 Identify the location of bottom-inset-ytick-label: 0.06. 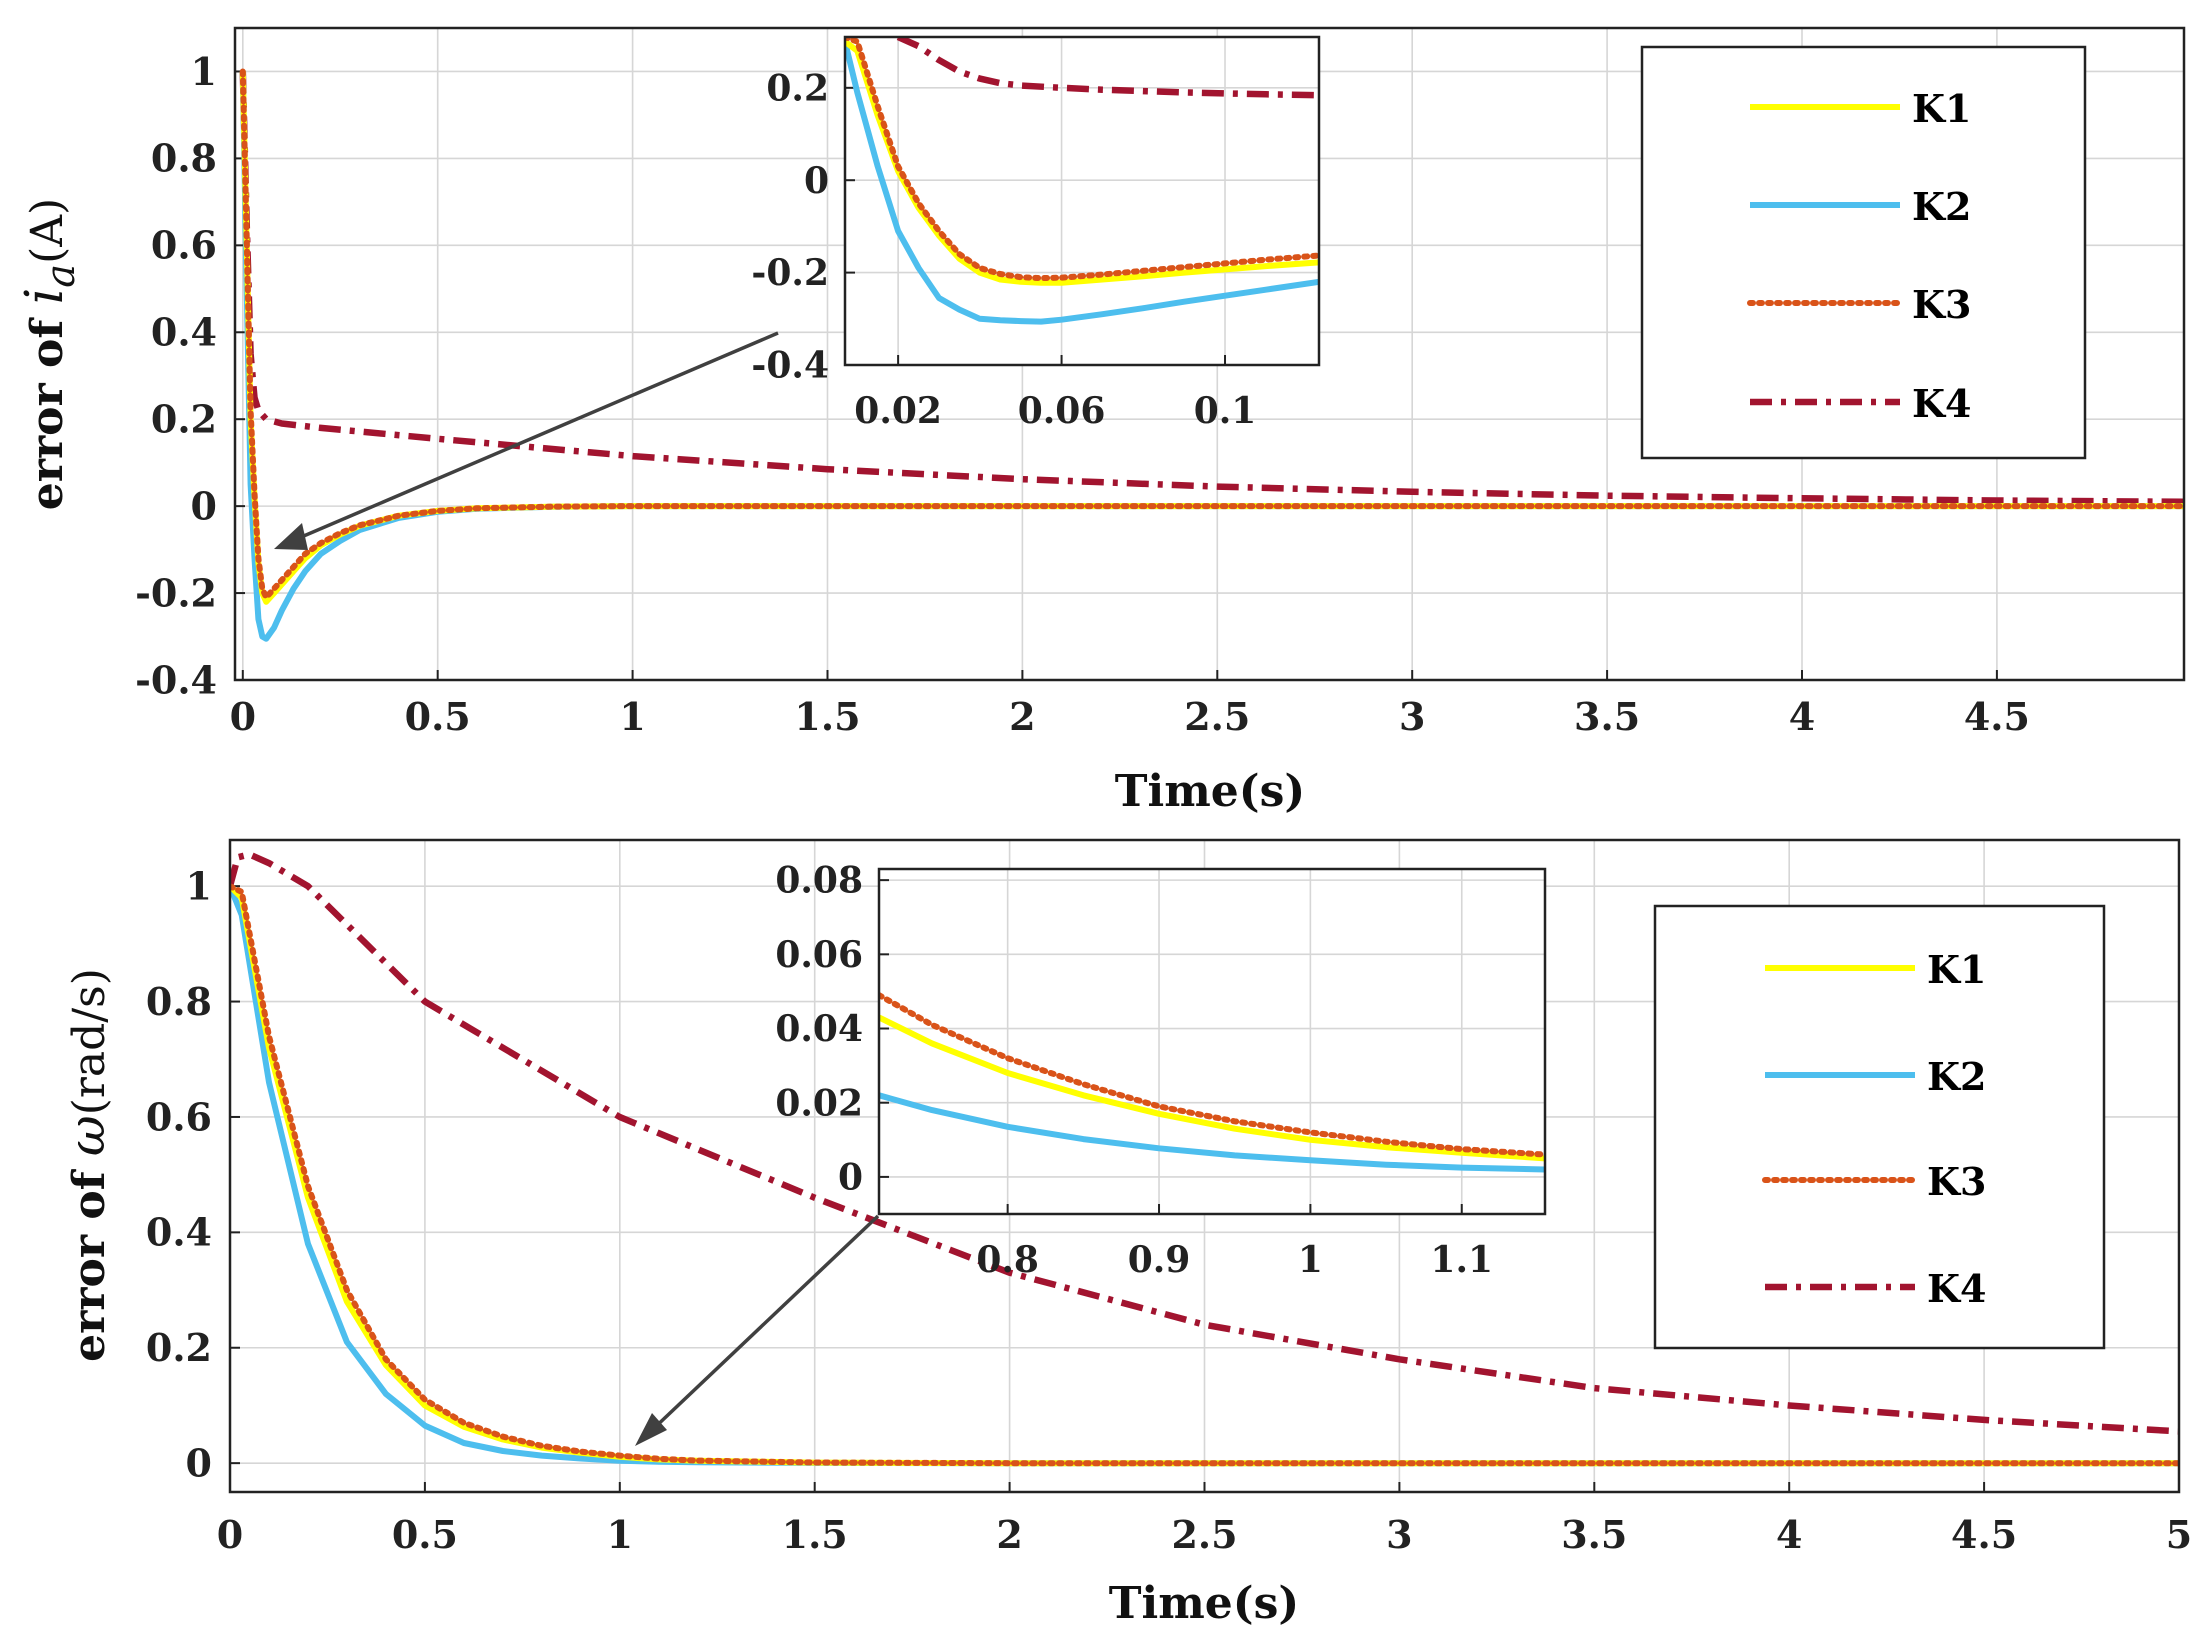
(819, 955).